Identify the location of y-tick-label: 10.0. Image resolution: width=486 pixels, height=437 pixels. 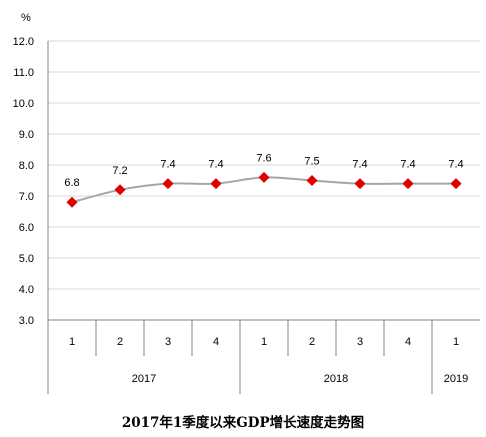
(23, 104).